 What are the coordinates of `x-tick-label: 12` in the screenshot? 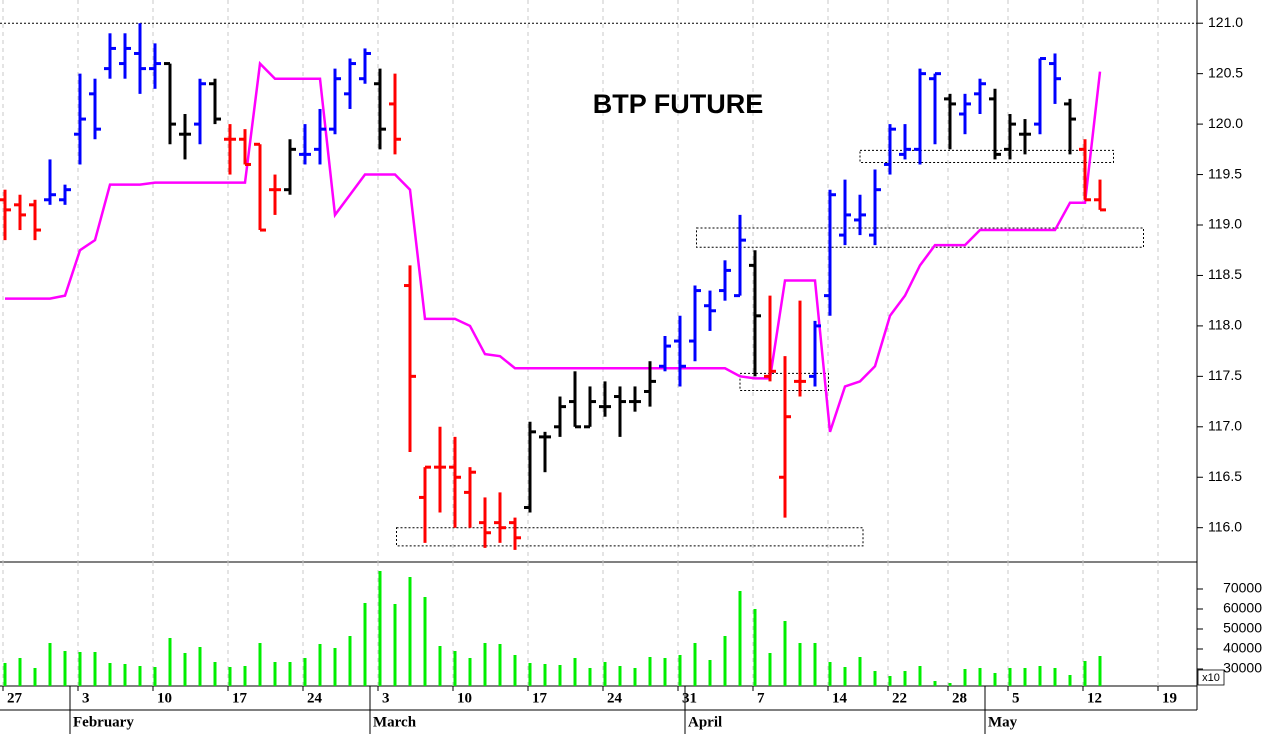 It's located at (1094, 698).